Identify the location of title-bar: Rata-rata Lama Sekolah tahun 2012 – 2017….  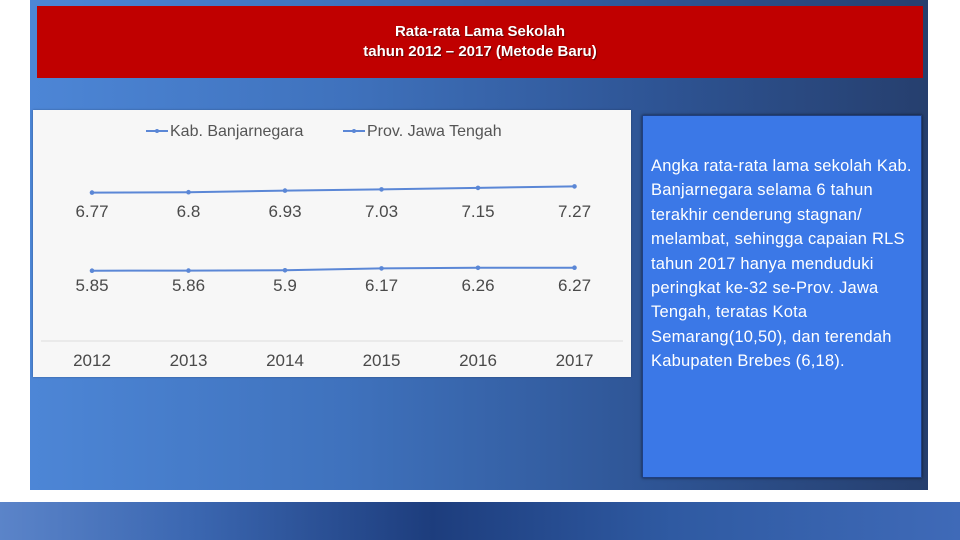
(480, 42).